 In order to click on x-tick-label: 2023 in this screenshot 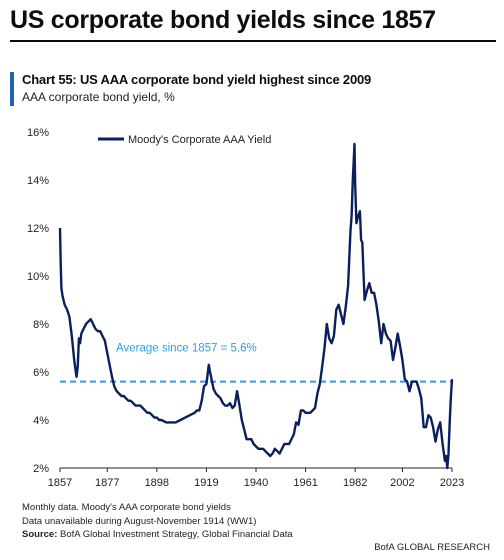, I will do `click(452, 483)`.